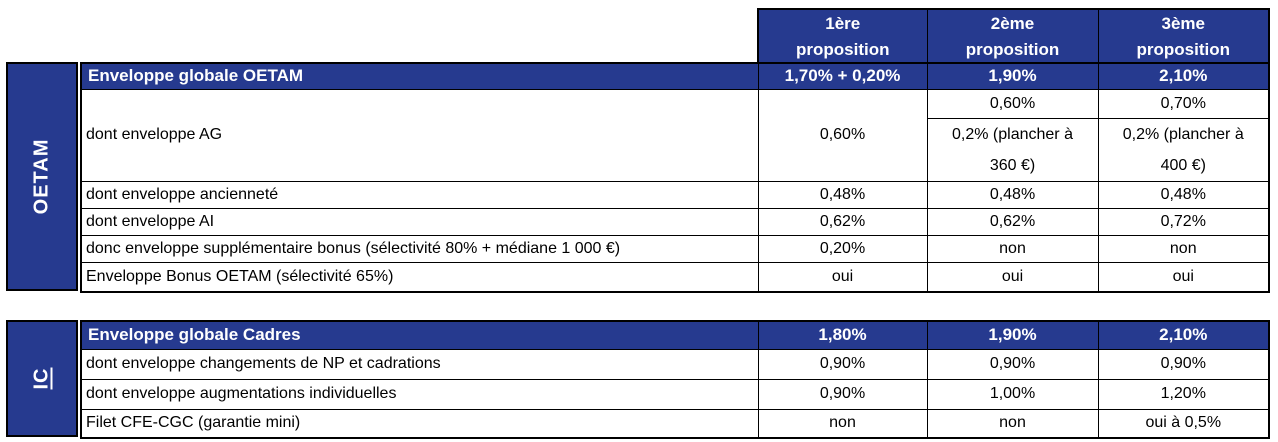 The height and width of the screenshot is (442, 1278). I want to click on cell-ic-np-p1: 0,90%, so click(842, 364).